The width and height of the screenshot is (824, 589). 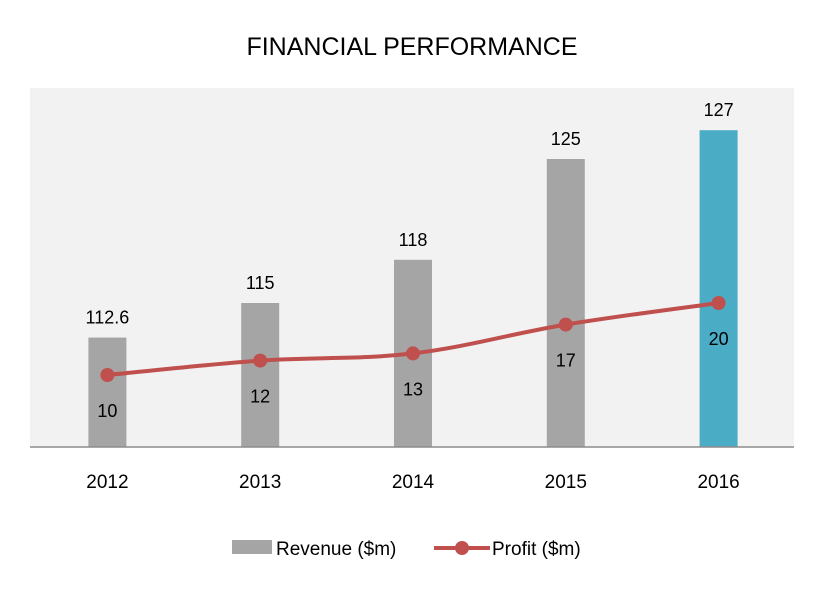 I want to click on profit-label-2014: 13, so click(x=413, y=389).